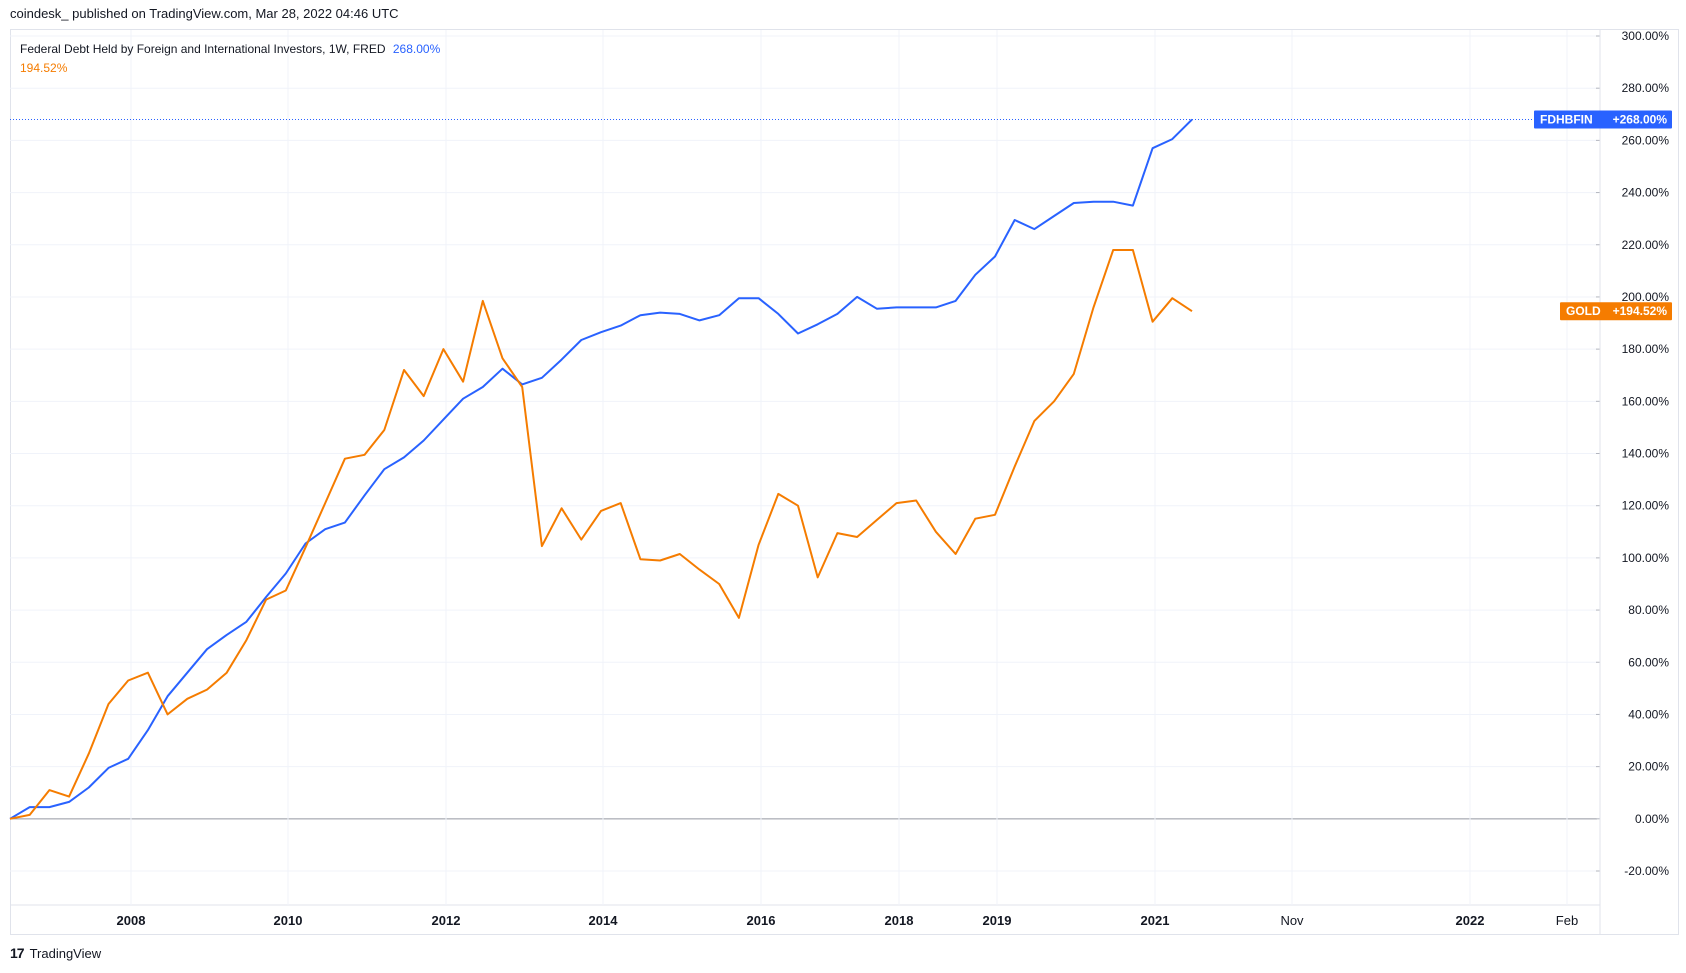  What do you see at coordinates (1646, 193) in the screenshot?
I see `y-tick-label: 240.00%` at bounding box center [1646, 193].